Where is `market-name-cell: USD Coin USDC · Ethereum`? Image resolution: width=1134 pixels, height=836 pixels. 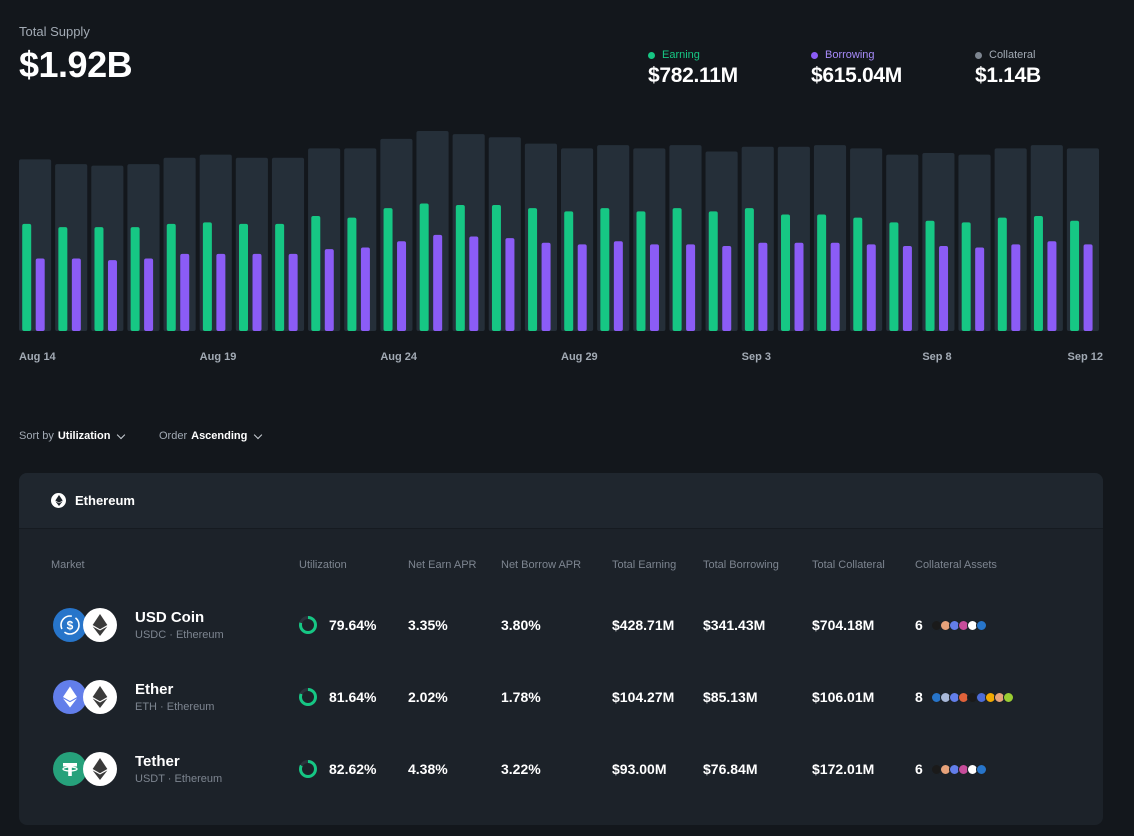
market-name-cell: USD Coin USDC · Ethereum is located at coordinates (179, 625).